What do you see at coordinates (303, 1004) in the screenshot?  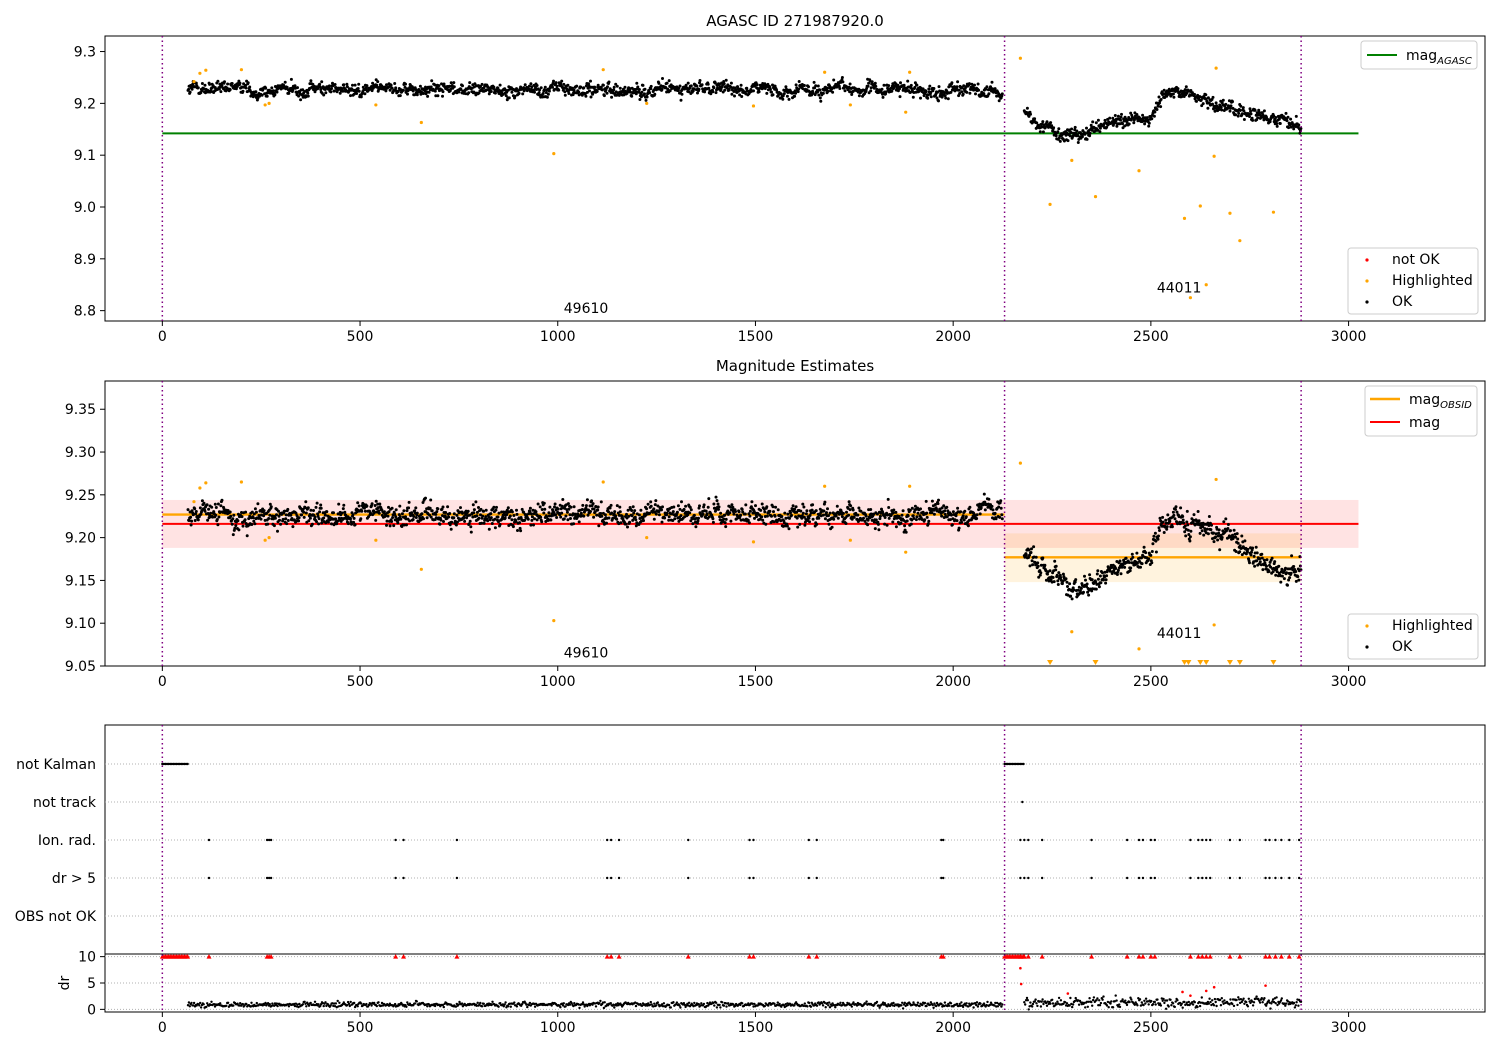 I see `dr-point` at bounding box center [303, 1004].